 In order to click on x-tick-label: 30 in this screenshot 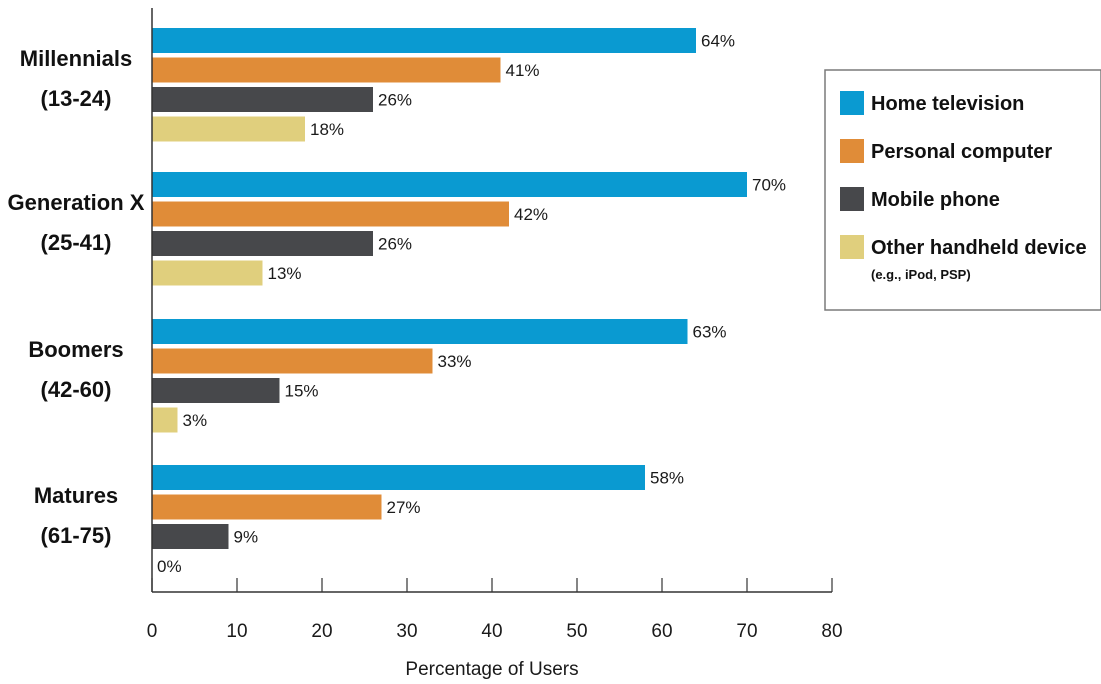, I will do `click(406, 631)`.